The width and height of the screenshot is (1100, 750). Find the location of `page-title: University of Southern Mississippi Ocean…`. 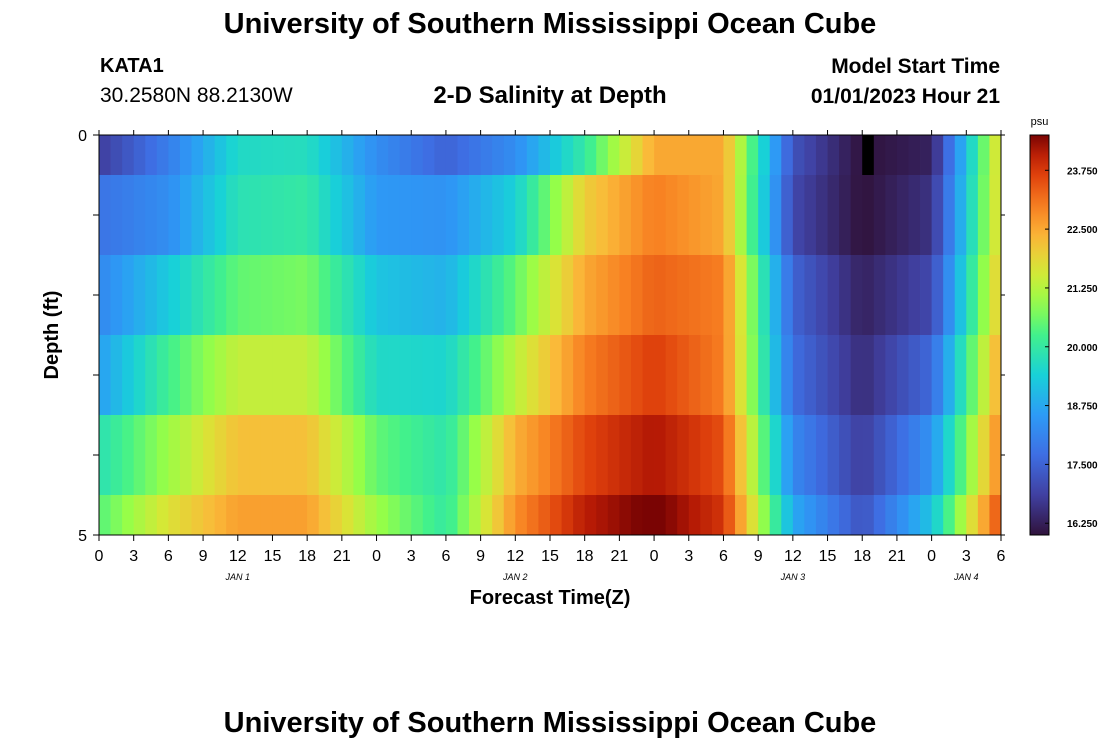

page-title: University of Southern Mississippi Ocean… is located at coordinates (550, 24).